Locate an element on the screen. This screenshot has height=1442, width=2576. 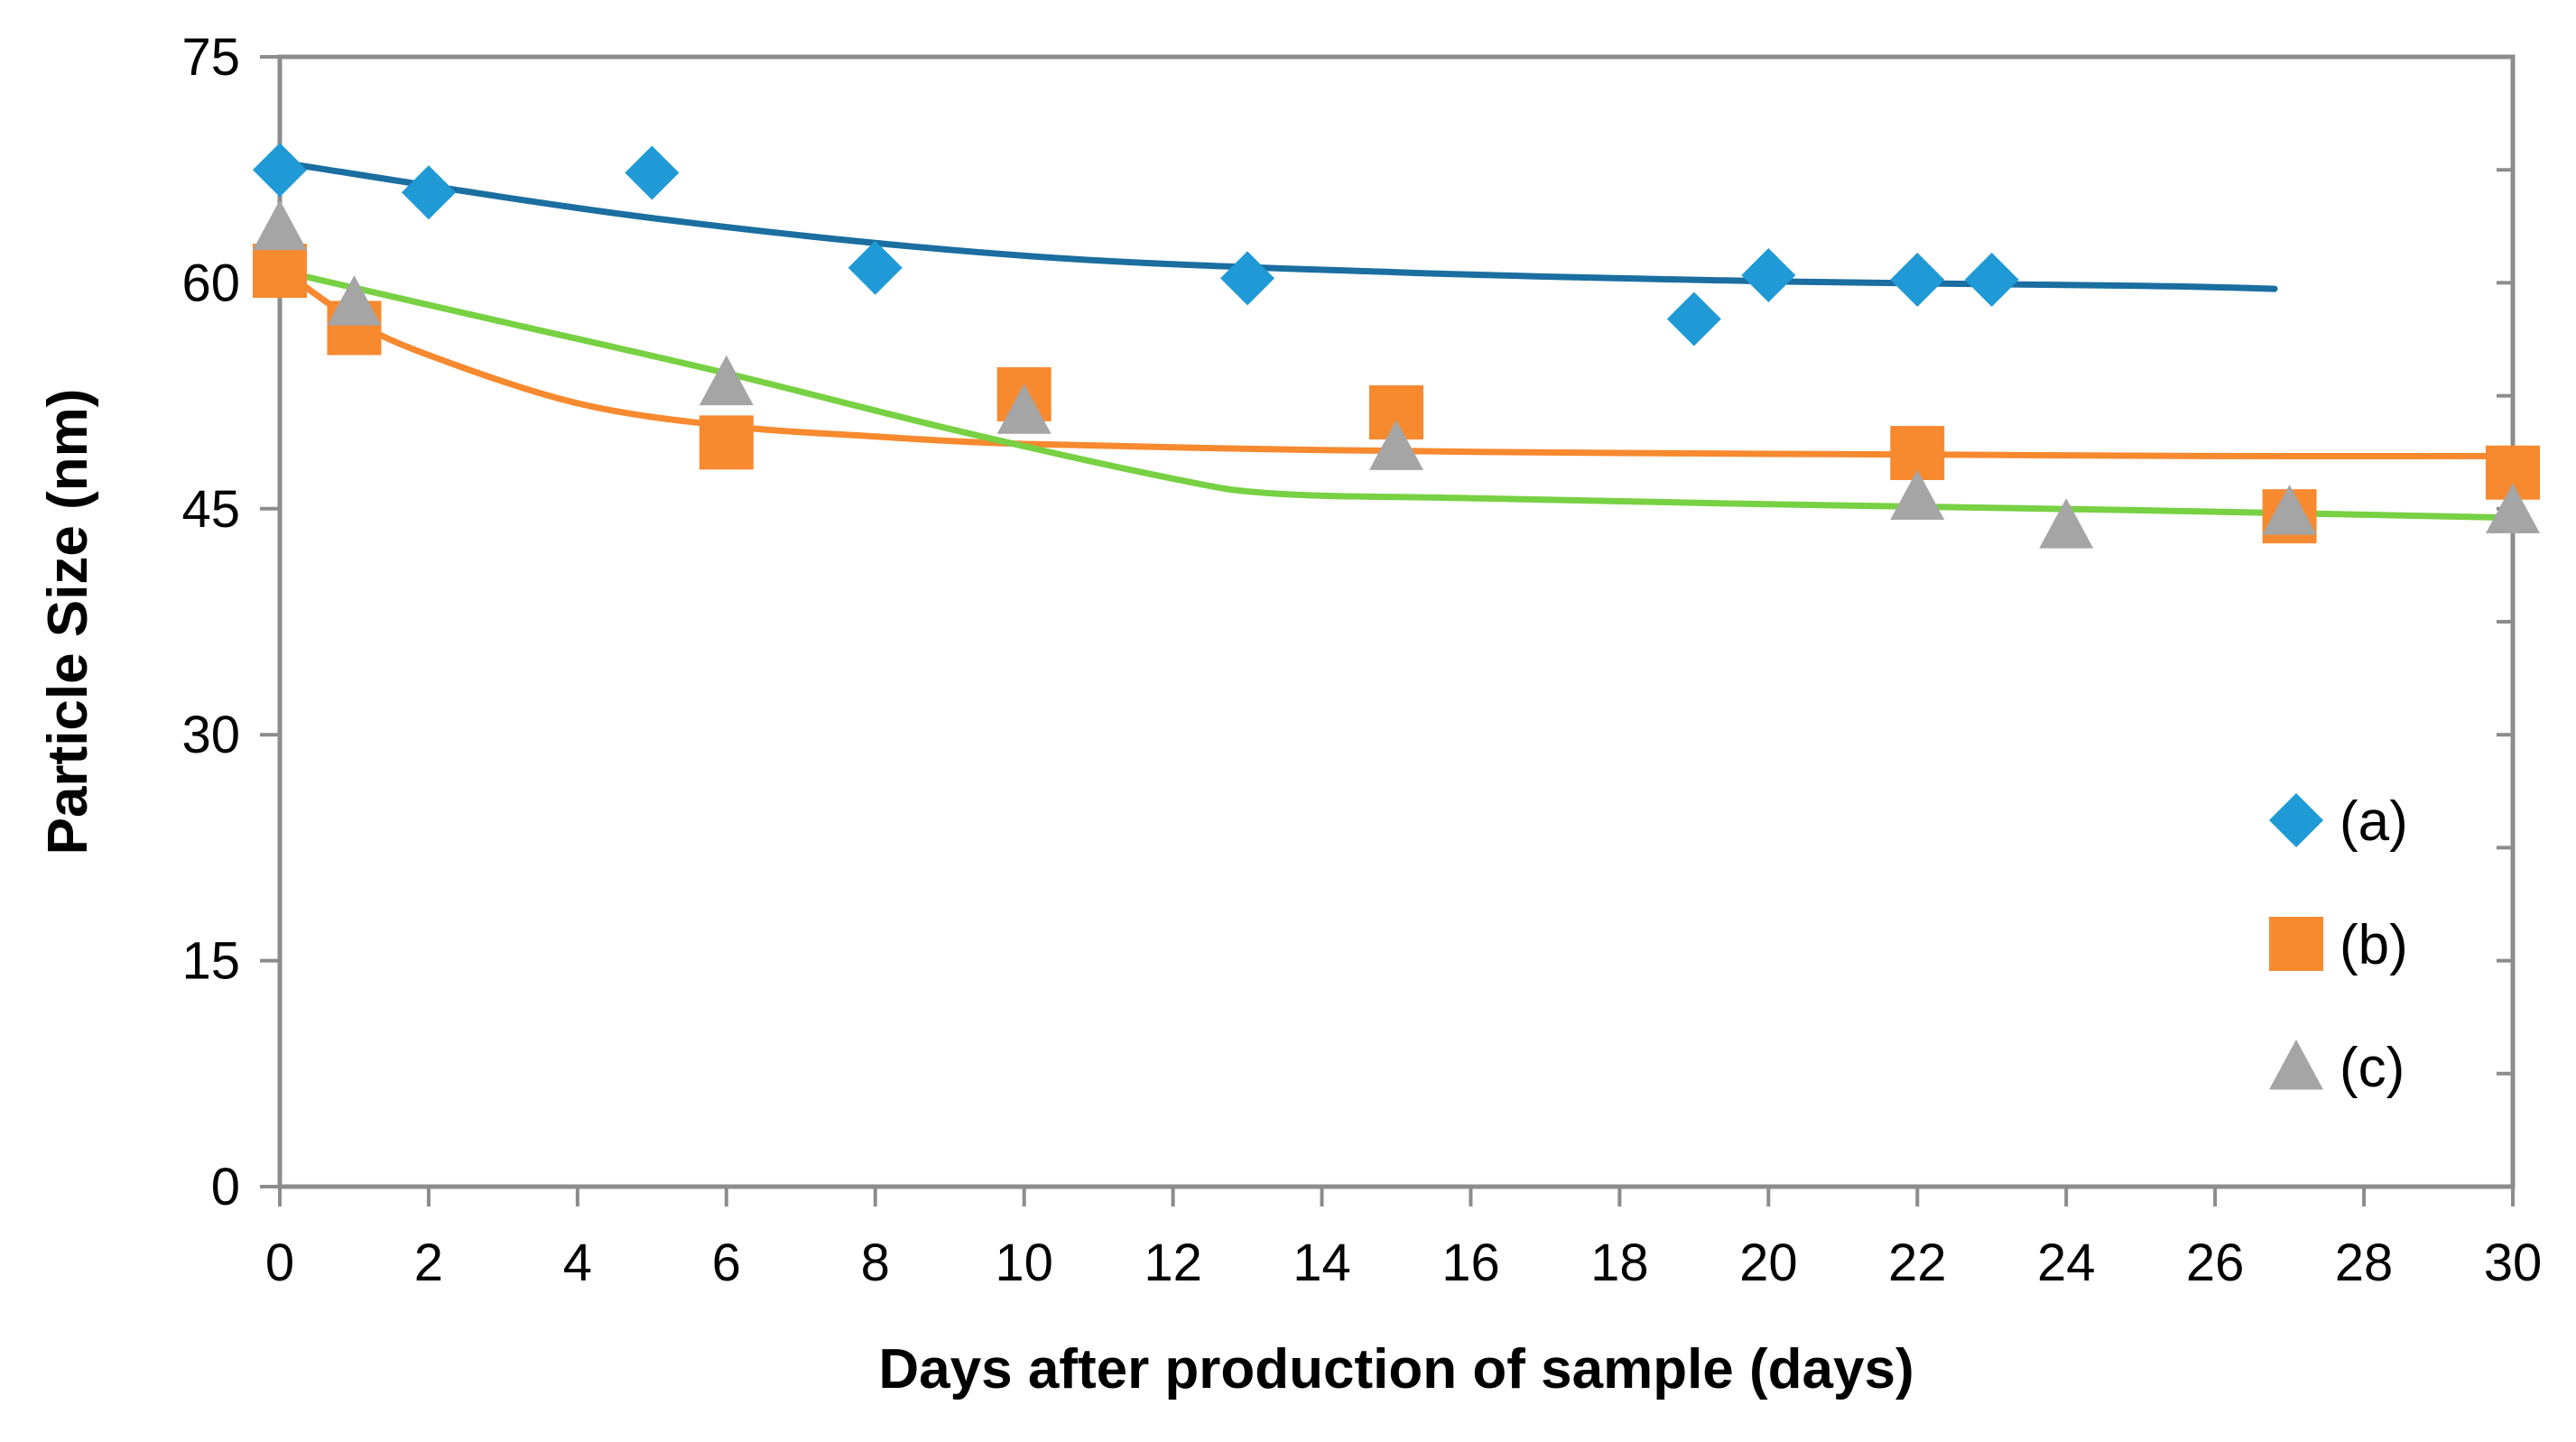
x-tick-label: 10 is located at coordinates (1024, 1263).